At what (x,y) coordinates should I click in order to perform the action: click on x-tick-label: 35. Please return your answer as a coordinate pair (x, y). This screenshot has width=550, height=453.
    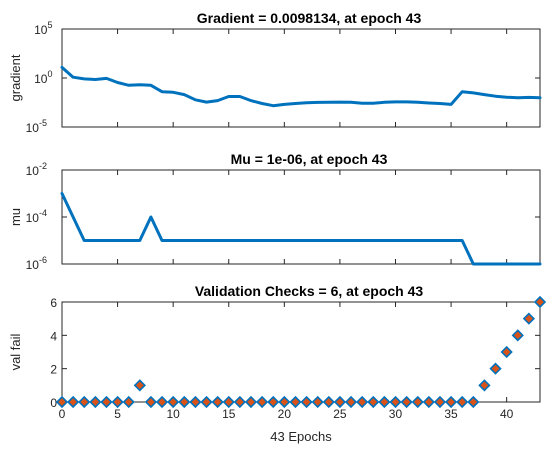
    Looking at the image, I should click on (451, 414).